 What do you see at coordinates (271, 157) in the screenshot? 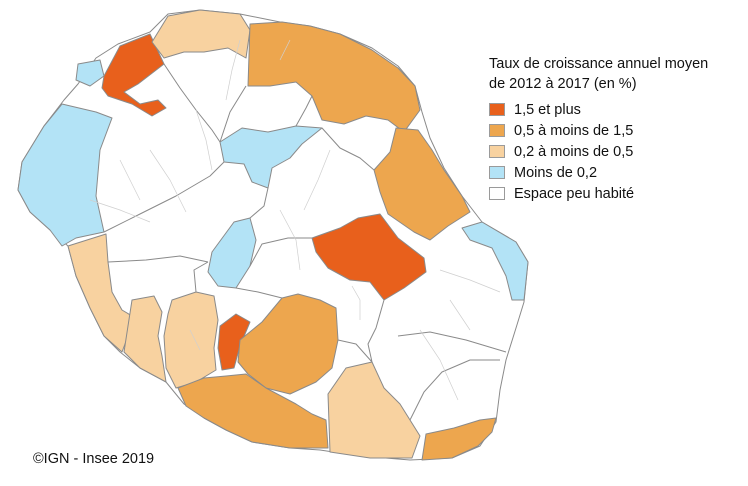
I see `commune-north-blue` at bounding box center [271, 157].